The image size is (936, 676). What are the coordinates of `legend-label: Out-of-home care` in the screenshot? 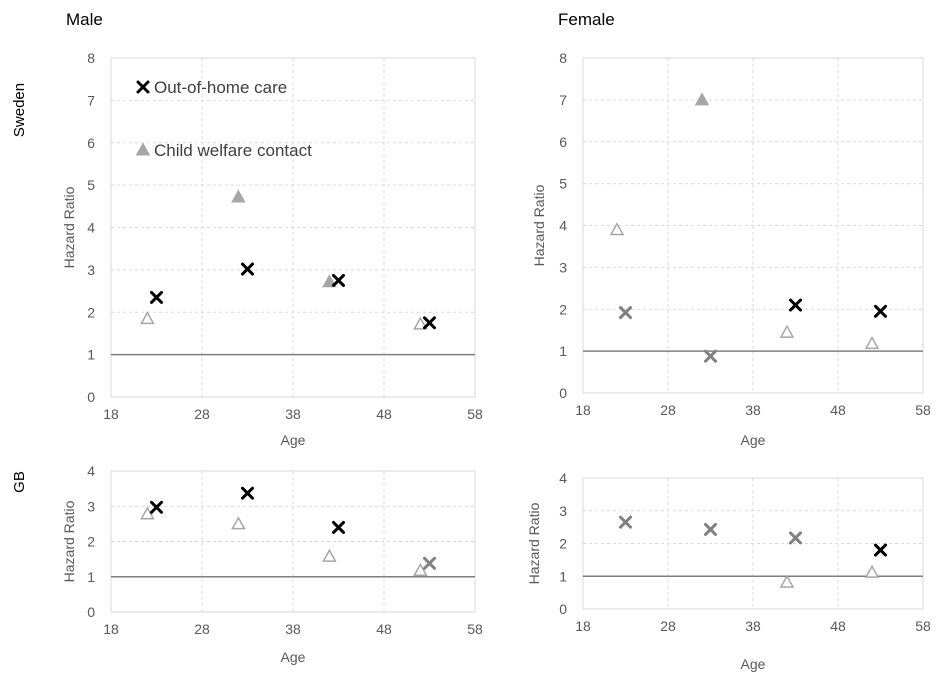 It's located at (220, 87).